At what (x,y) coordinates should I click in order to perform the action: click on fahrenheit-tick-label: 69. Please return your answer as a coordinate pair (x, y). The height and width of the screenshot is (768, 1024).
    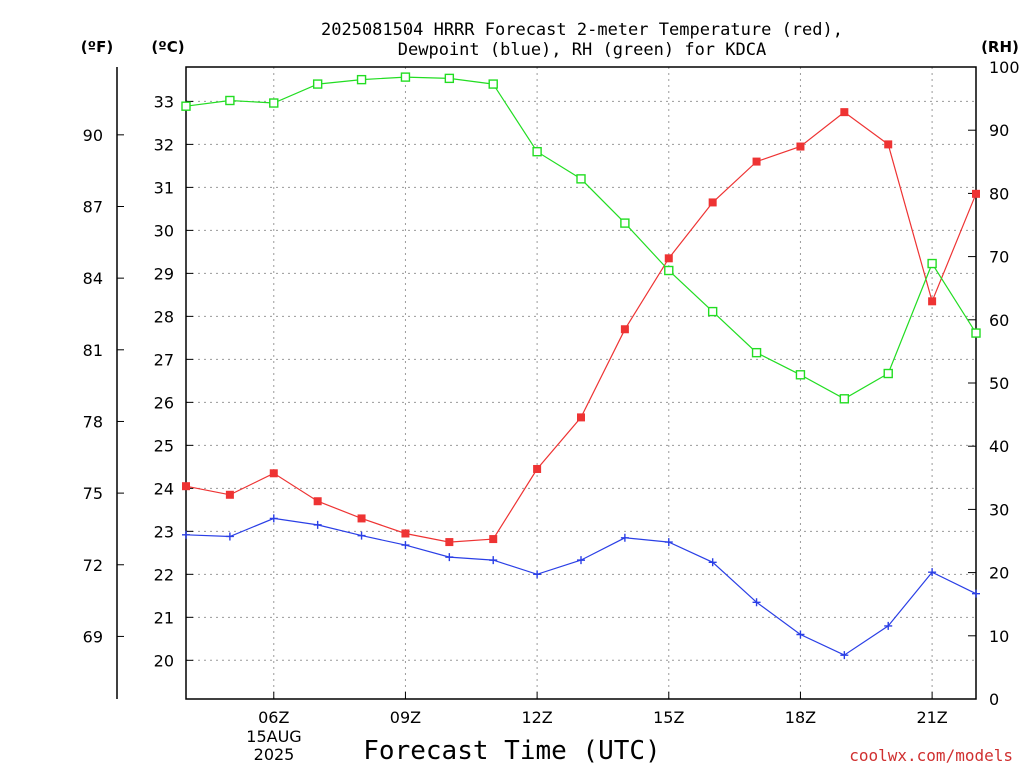
    Looking at the image, I should click on (93, 636).